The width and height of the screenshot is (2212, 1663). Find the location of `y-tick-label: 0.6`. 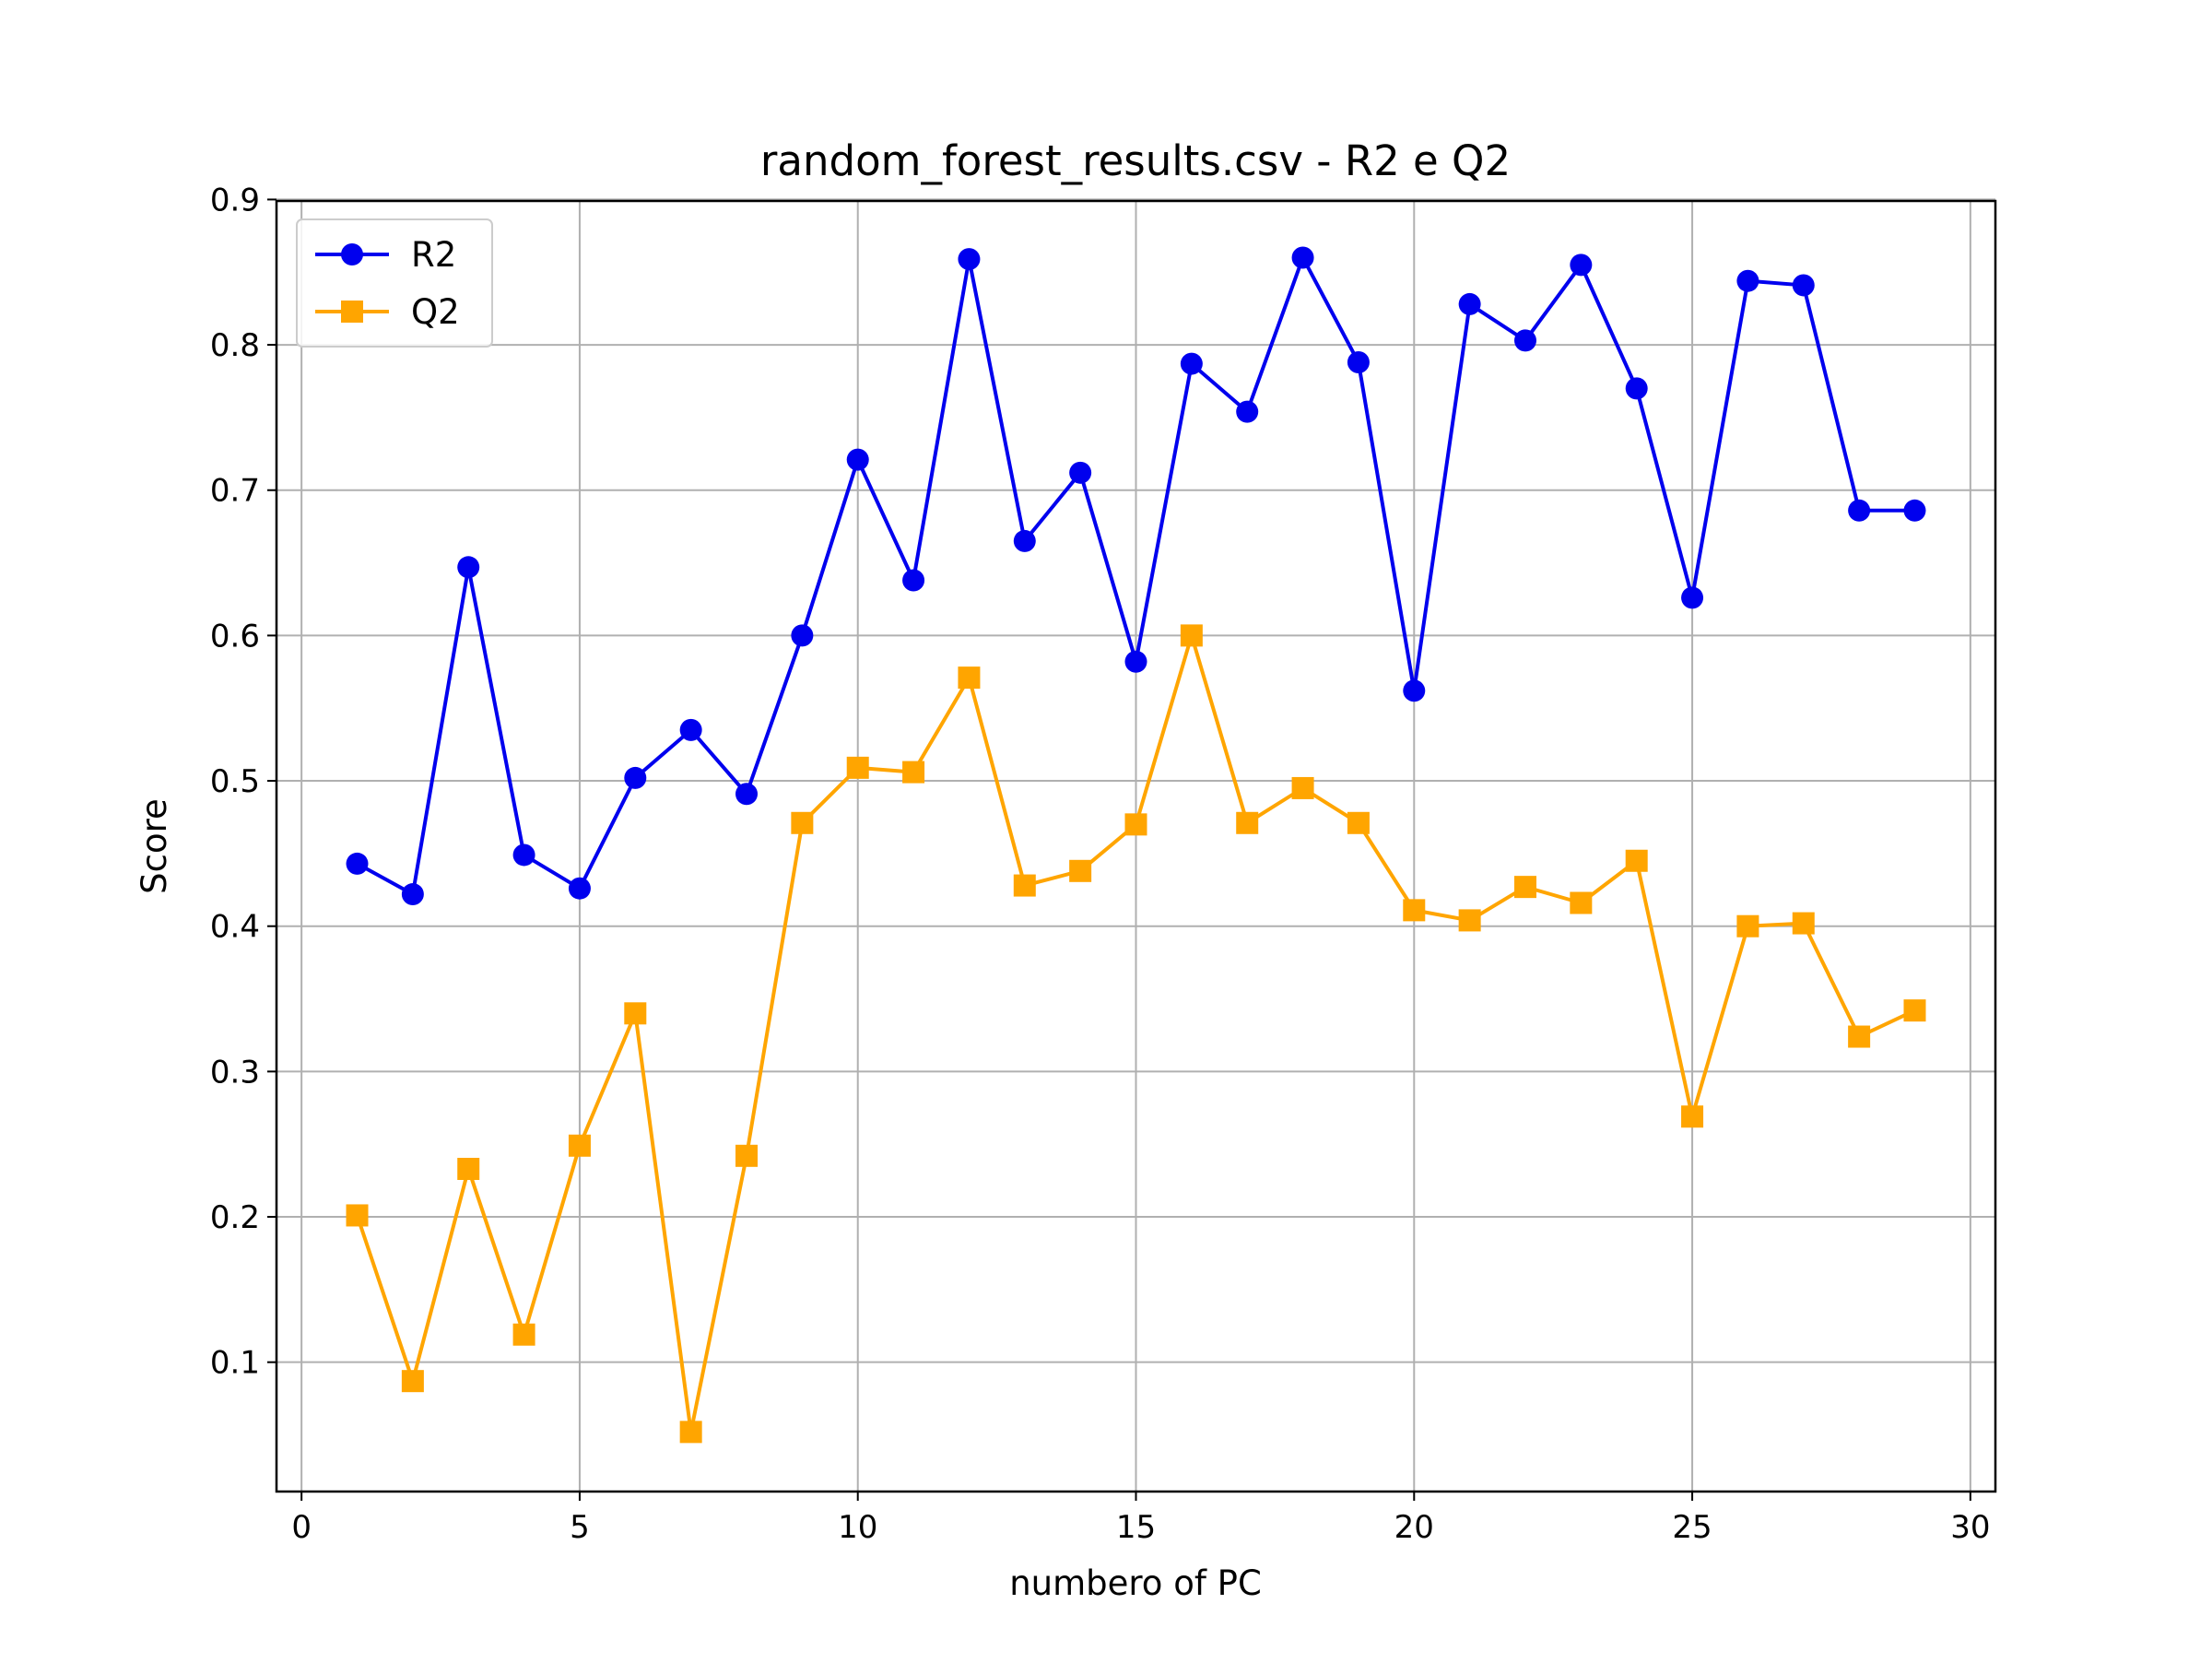

y-tick-label: 0.6 is located at coordinates (235, 636).